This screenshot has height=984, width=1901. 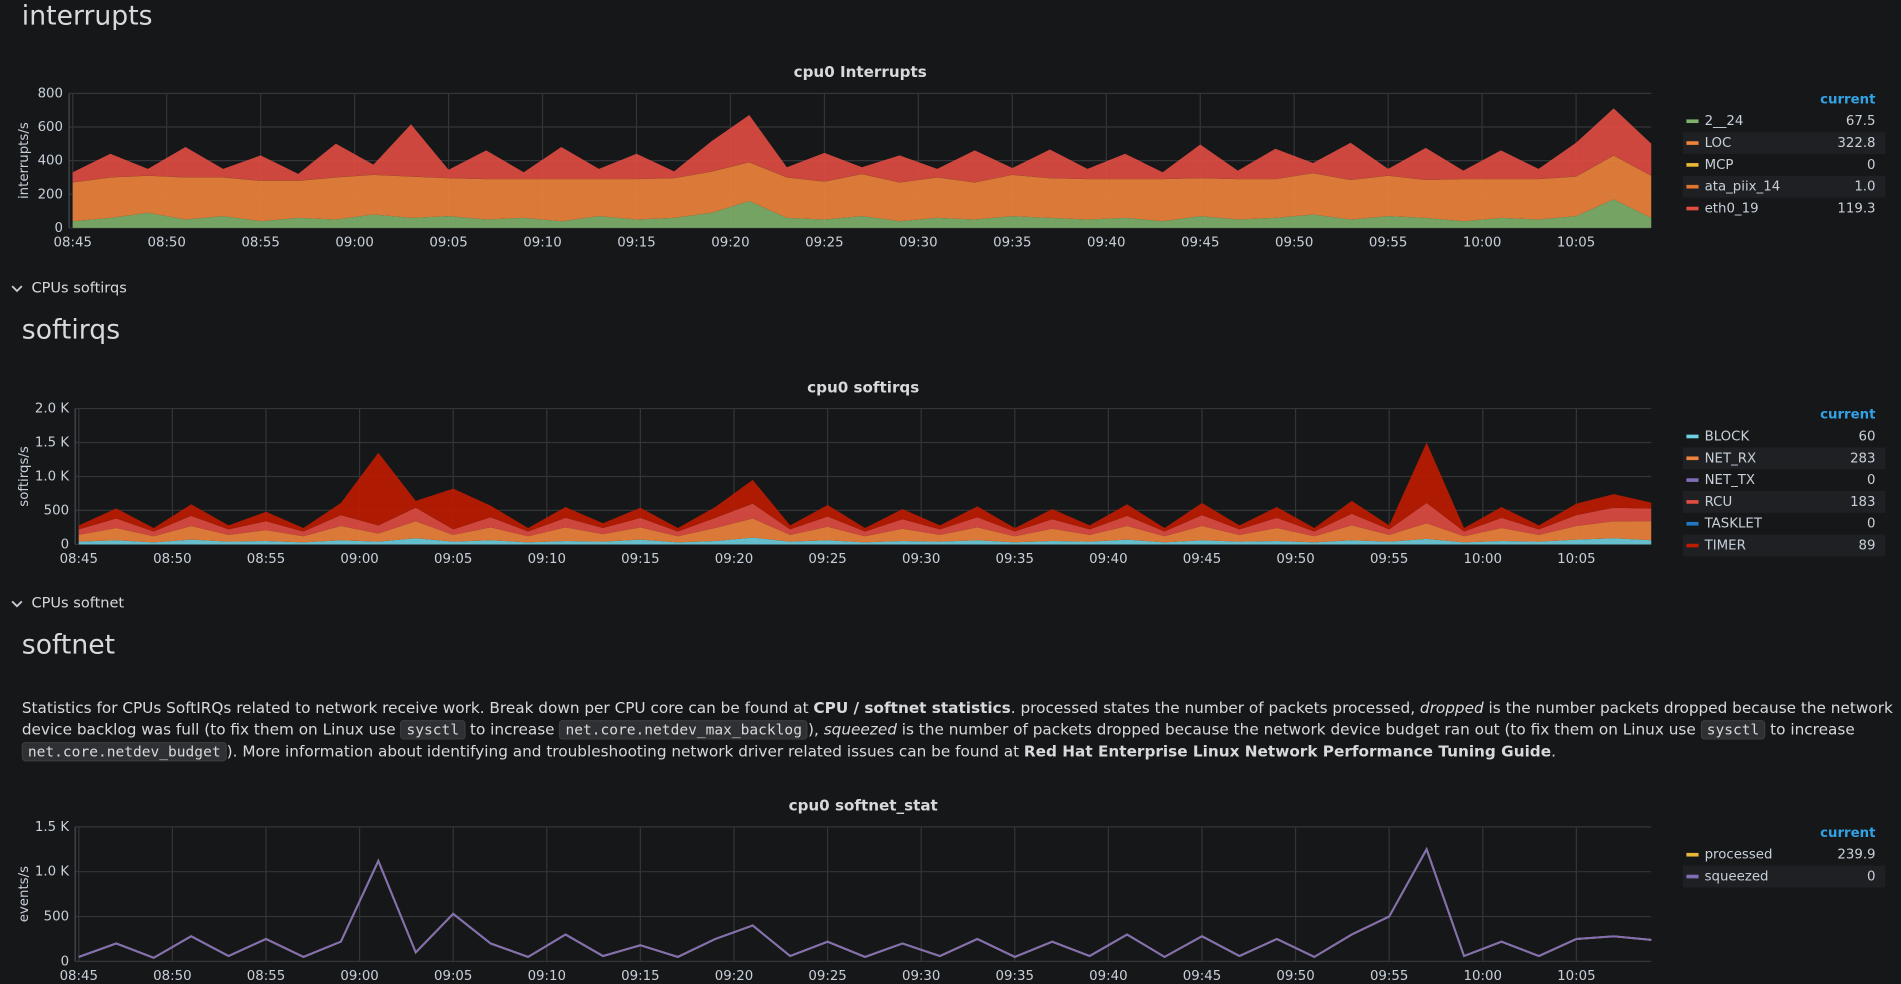 I want to click on x-tick-label: 09:45, so click(x=1202, y=559).